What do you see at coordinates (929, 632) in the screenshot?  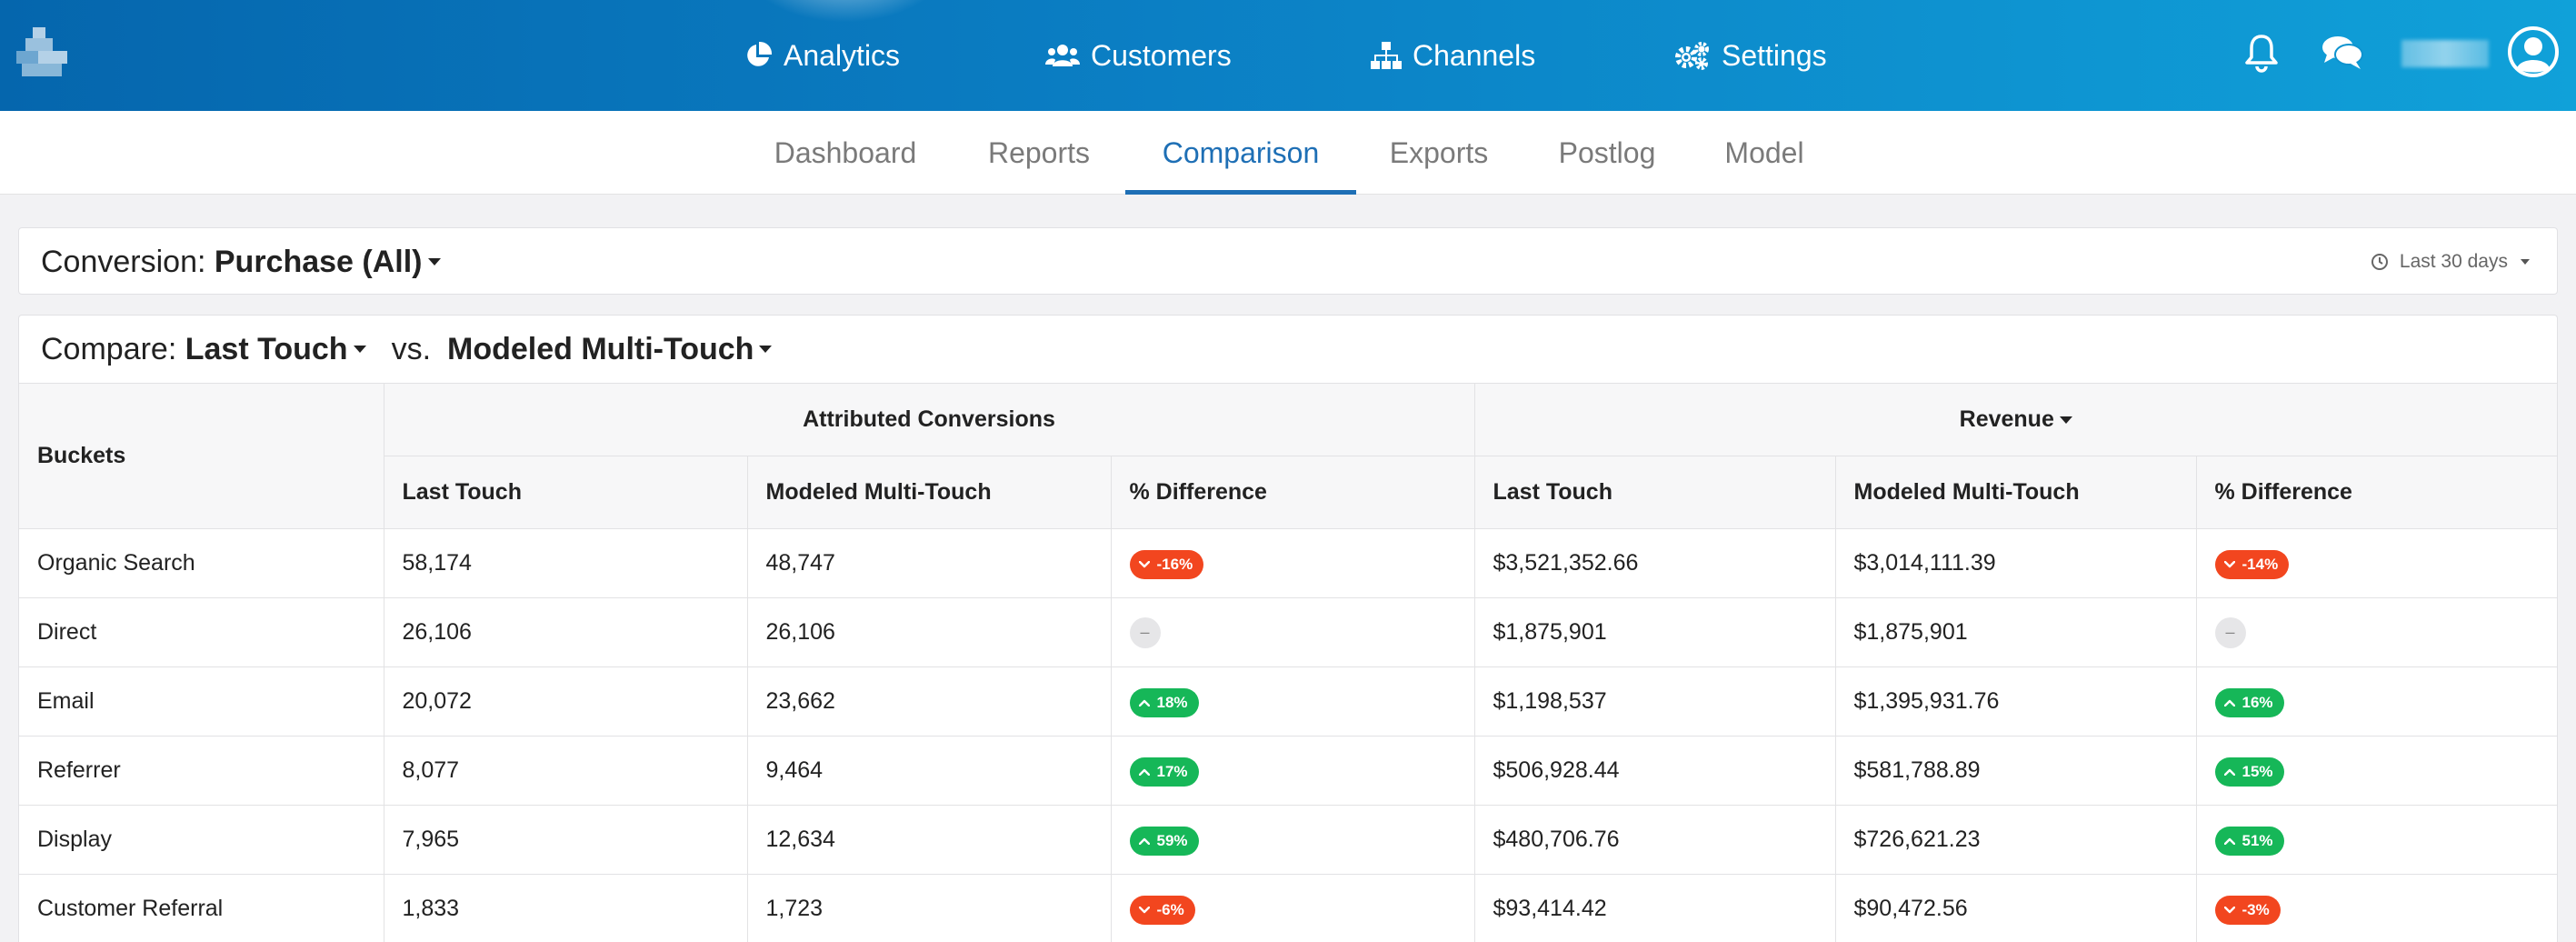 I see `conversions-multi-touch-cell: 26,106` at bounding box center [929, 632].